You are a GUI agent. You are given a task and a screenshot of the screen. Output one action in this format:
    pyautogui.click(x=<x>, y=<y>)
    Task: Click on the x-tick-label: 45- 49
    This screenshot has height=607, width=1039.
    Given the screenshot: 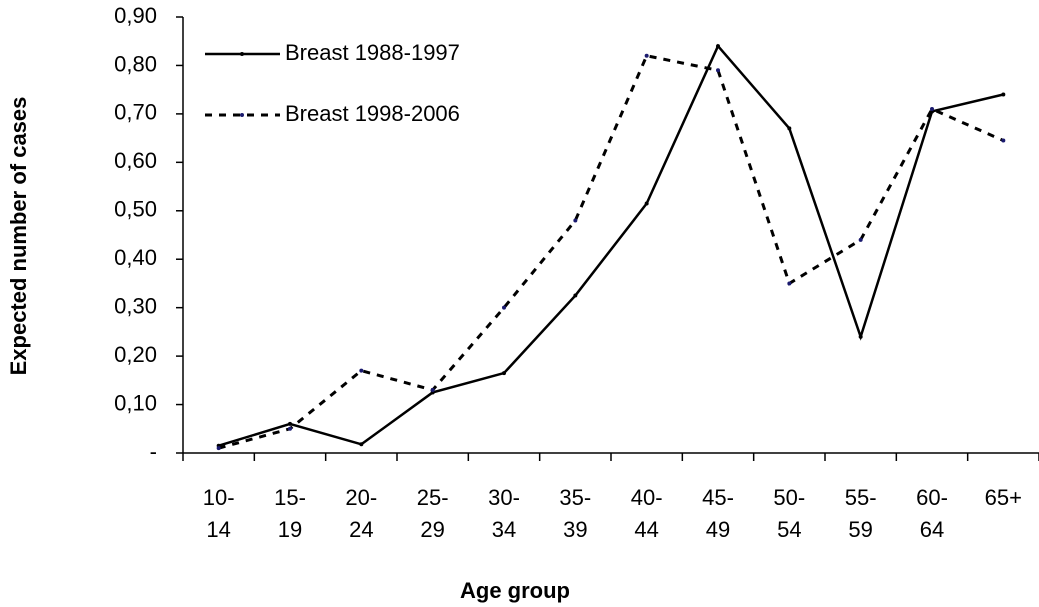 What is the action you would take?
    pyautogui.click(x=718, y=513)
    